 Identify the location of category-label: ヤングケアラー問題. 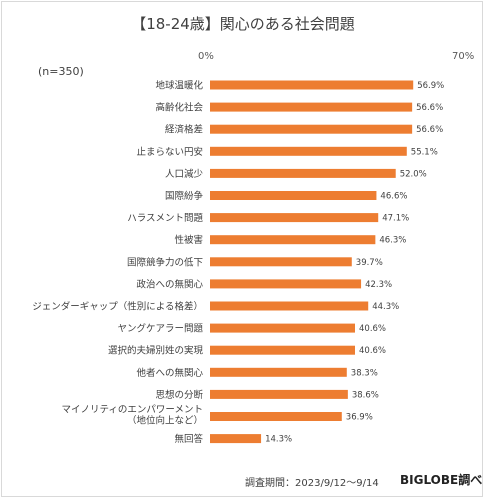
(160, 329).